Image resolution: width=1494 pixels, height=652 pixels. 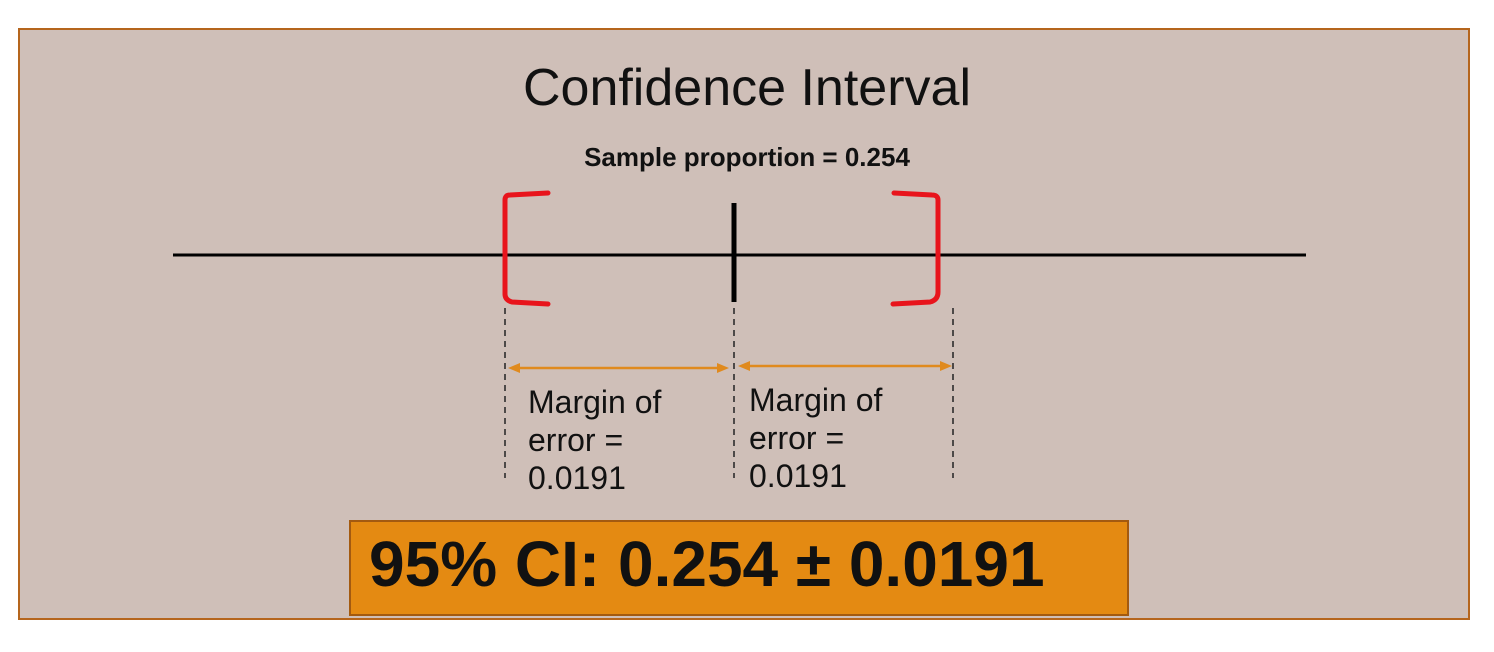 What do you see at coordinates (915, 248) in the screenshot?
I see `upper-bound-bracket` at bounding box center [915, 248].